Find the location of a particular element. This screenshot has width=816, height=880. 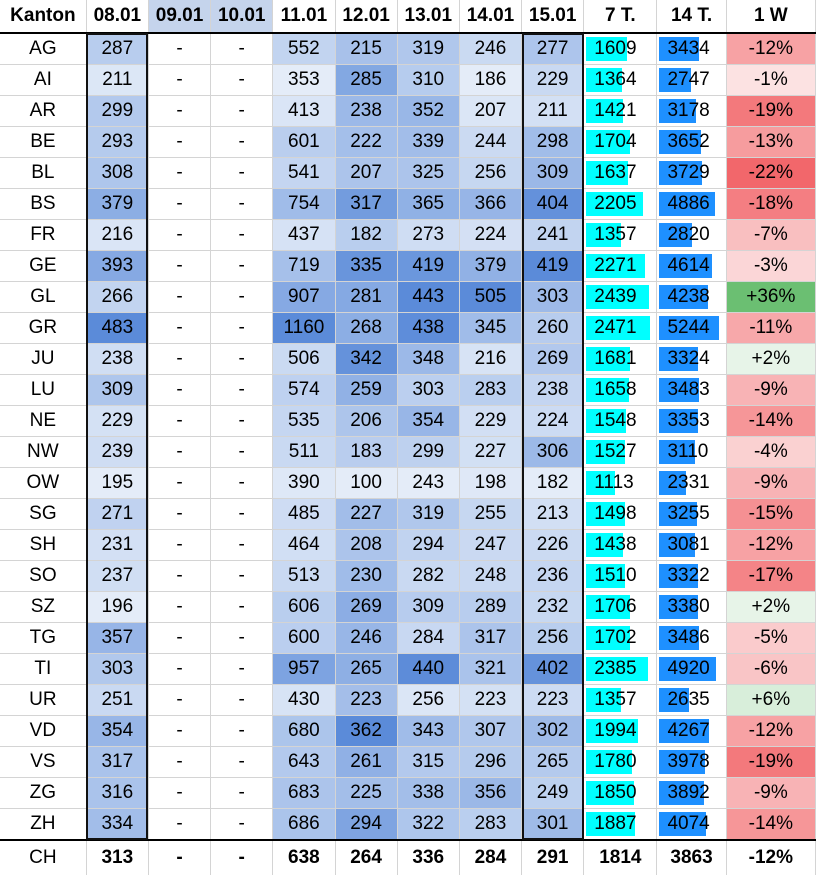

week-change-cell: -12% is located at coordinates (771, 49).